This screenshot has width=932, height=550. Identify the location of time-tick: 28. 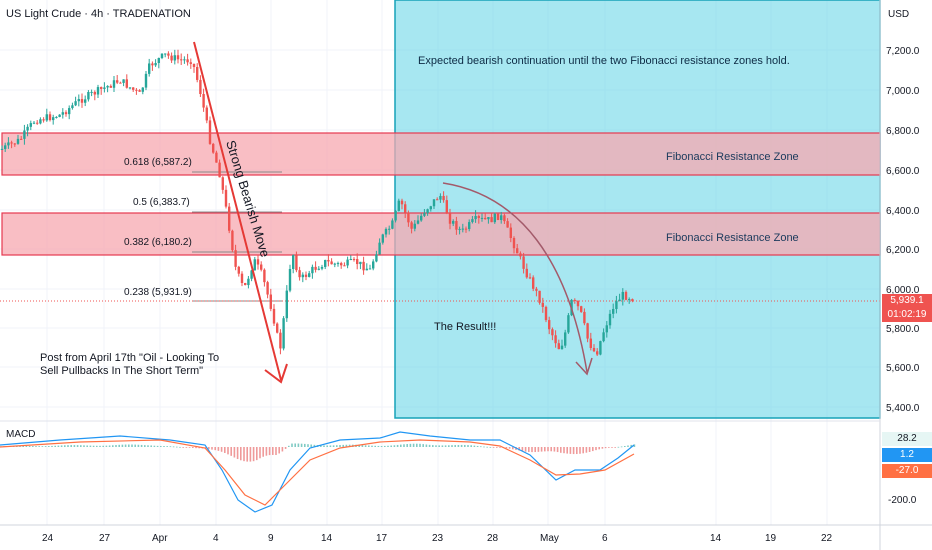
(493, 538).